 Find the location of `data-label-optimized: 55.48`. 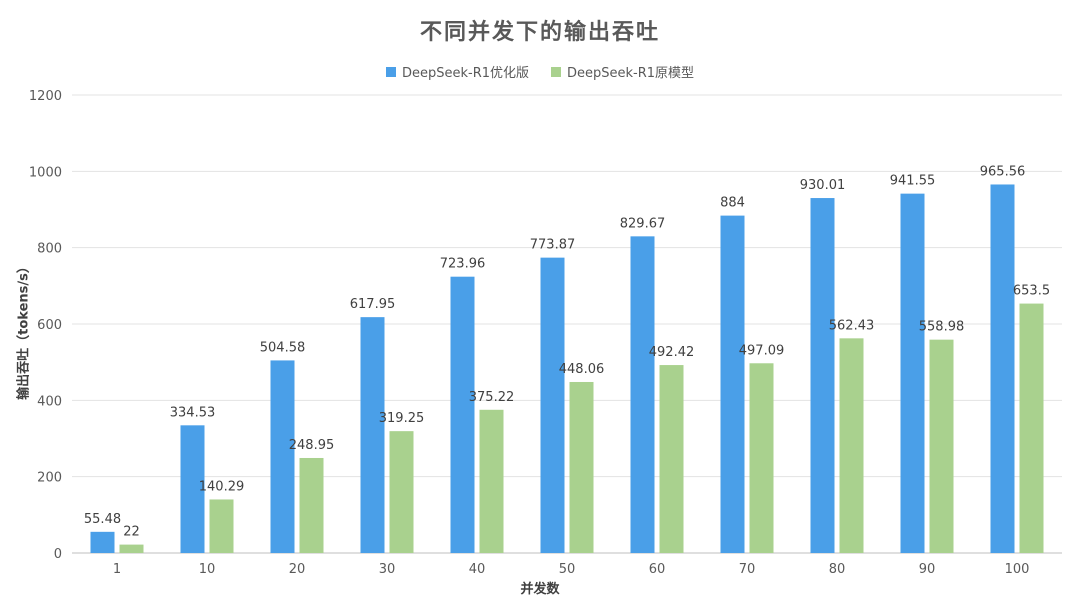

data-label-optimized: 55.48 is located at coordinates (102, 519).